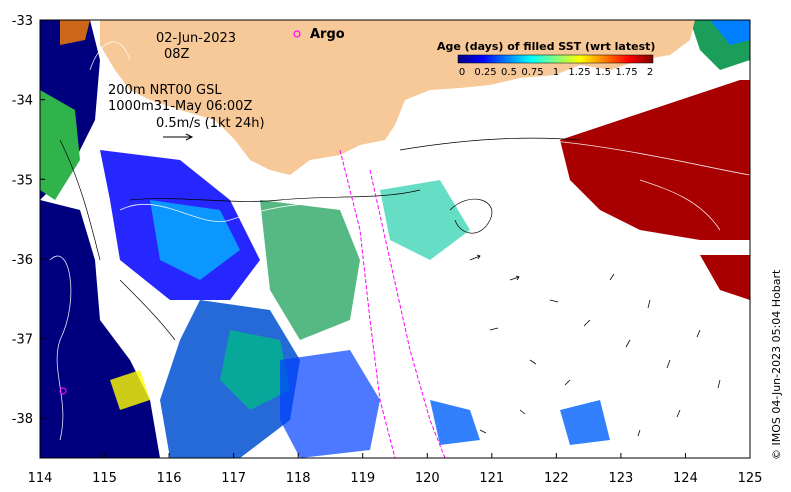 This screenshot has width=791, height=492. I want to click on sst-patch-blue-northeast, so click(730, 32).